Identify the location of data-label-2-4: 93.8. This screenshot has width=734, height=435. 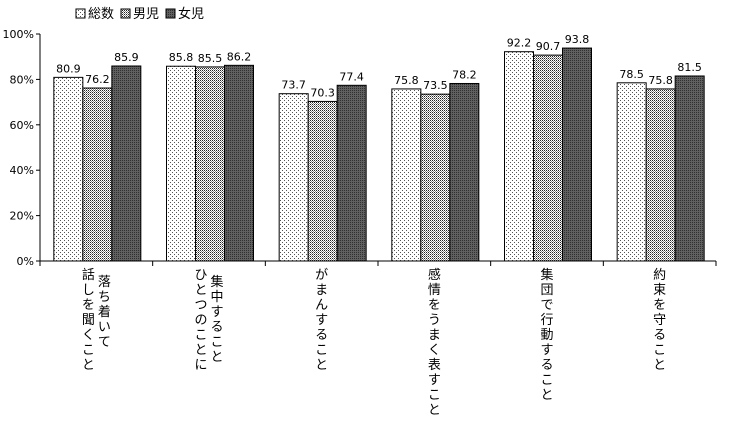
(577, 39).